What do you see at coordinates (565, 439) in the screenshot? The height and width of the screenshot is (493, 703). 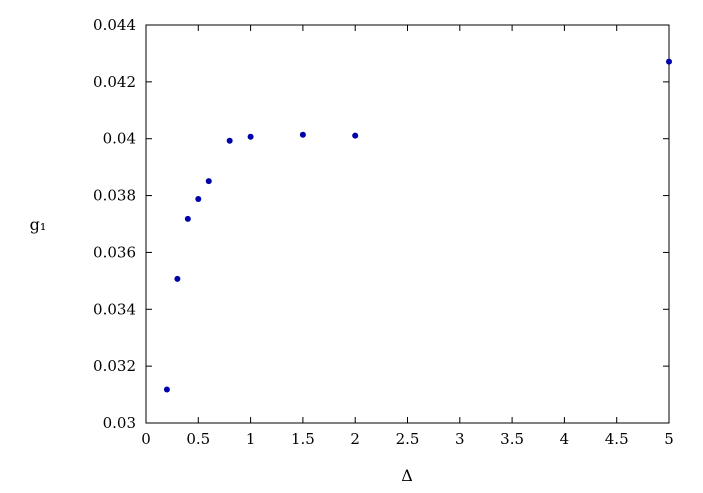 I see `x-tick-label: 4` at bounding box center [565, 439].